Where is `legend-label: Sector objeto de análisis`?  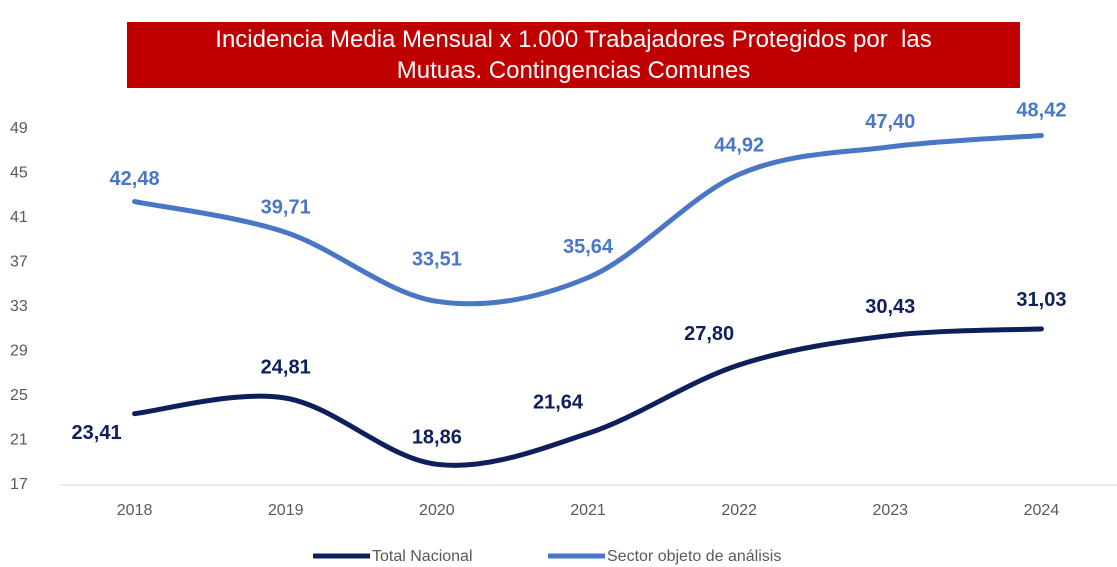 legend-label: Sector objeto de análisis is located at coordinates (694, 556).